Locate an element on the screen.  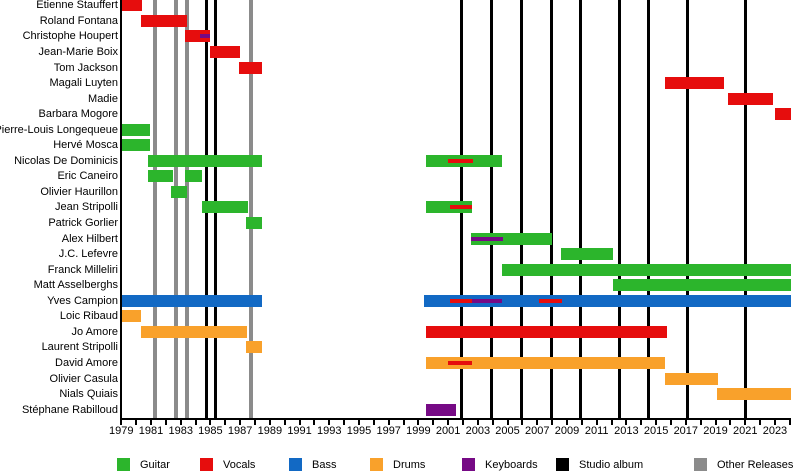
legend-label: Studio album is located at coordinates (611, 464).